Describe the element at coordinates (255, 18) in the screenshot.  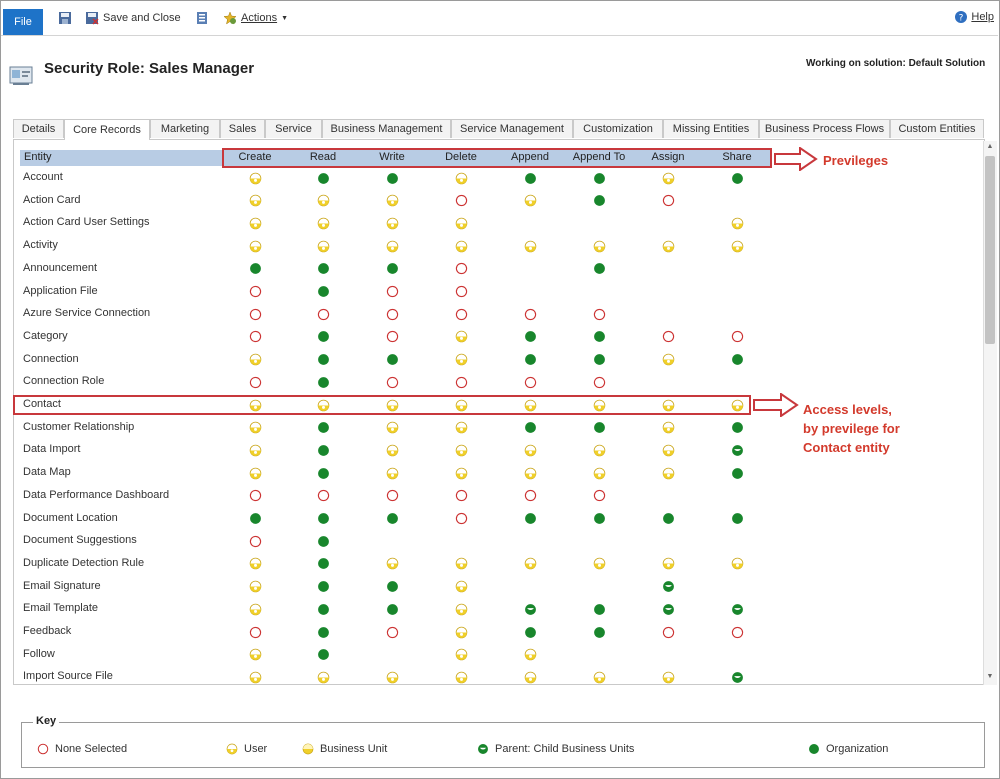
I see `actions-menu: Actions ▼` at that location.